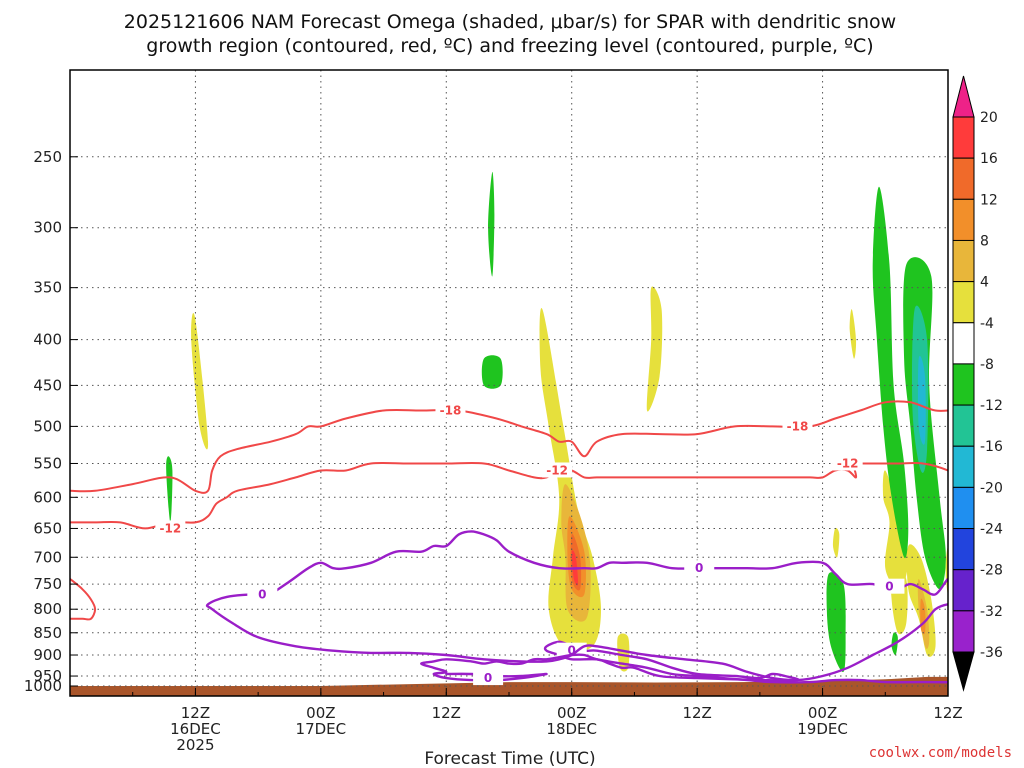 Image resolution: width=1024 pixels, height=768 pixels. Describe the element at coordinates (984, 241) in the screenshot. I see `colorbar-label: 8` at that location.